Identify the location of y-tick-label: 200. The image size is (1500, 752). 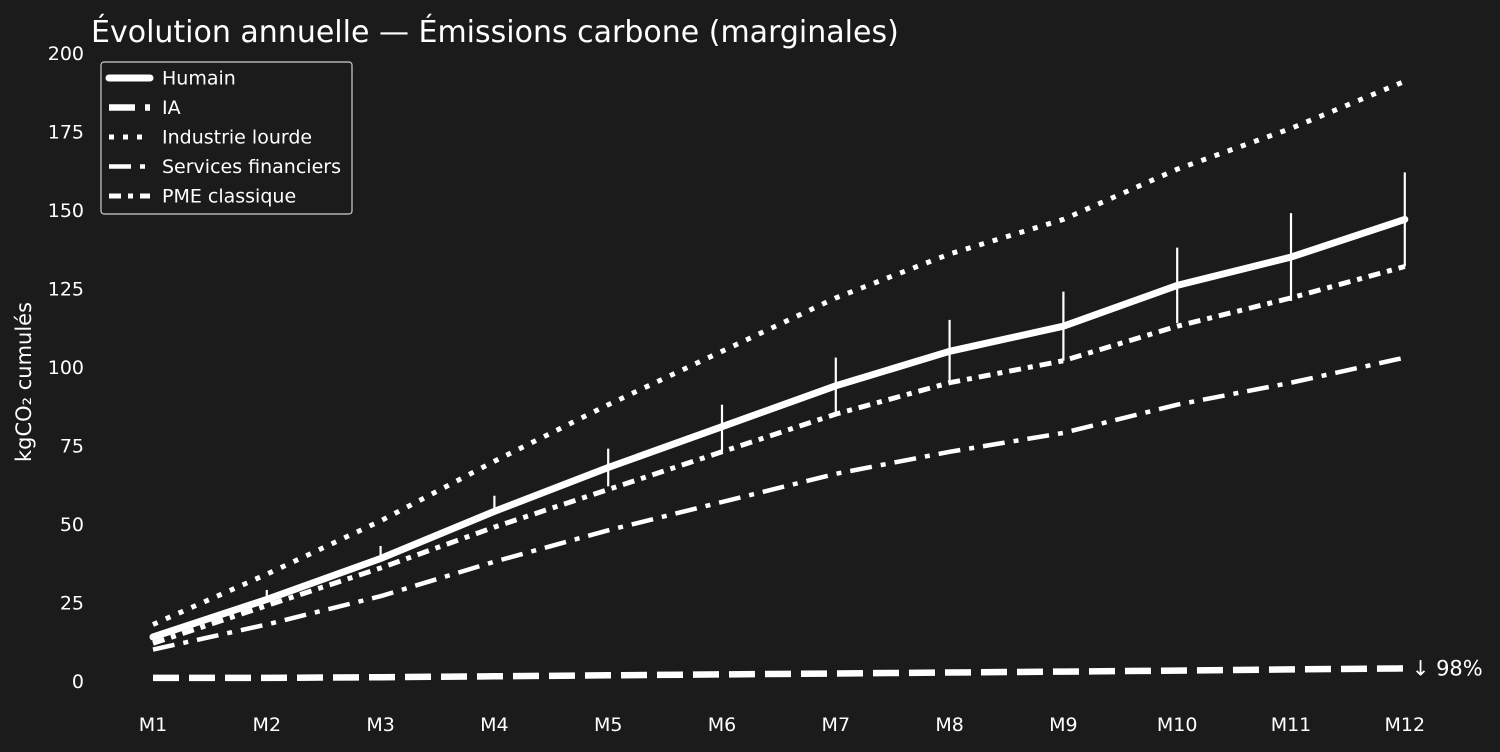
(66, 54).